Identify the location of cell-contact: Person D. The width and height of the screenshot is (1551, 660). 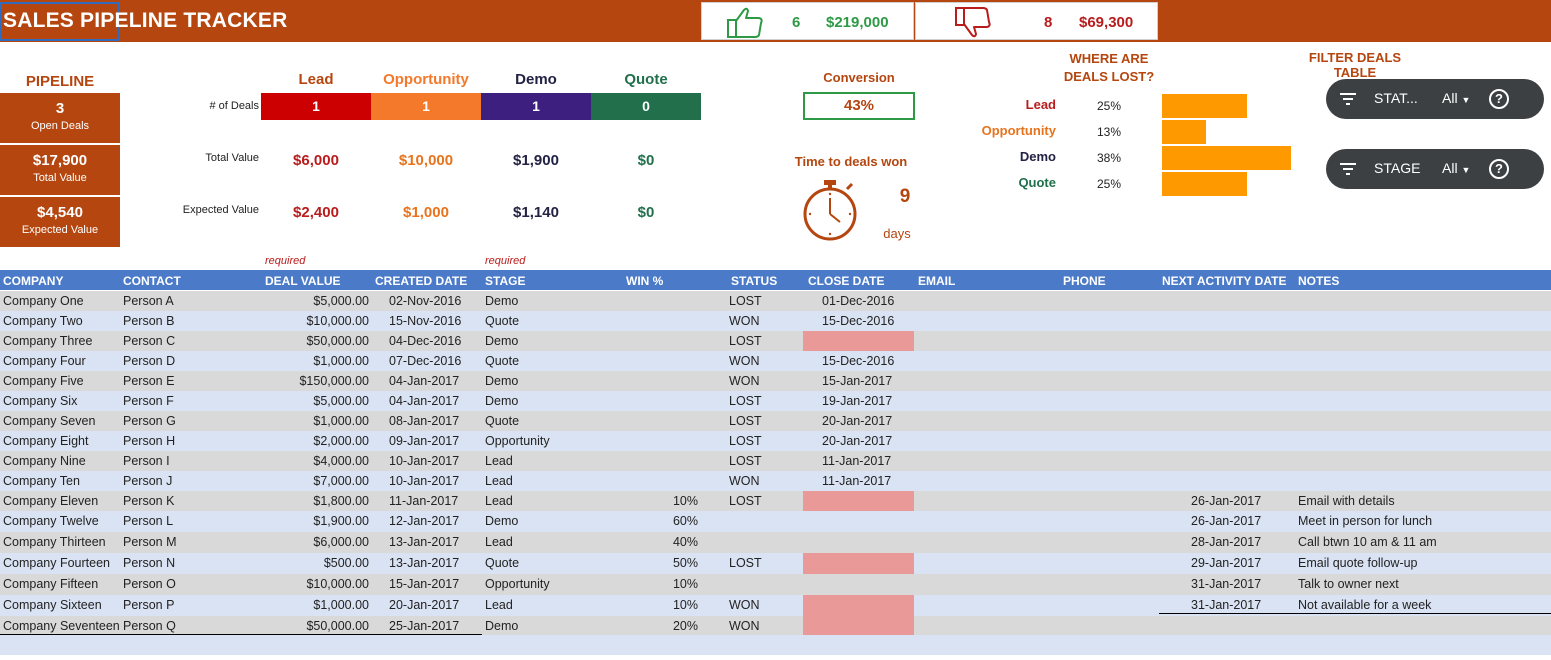
(149, 361).